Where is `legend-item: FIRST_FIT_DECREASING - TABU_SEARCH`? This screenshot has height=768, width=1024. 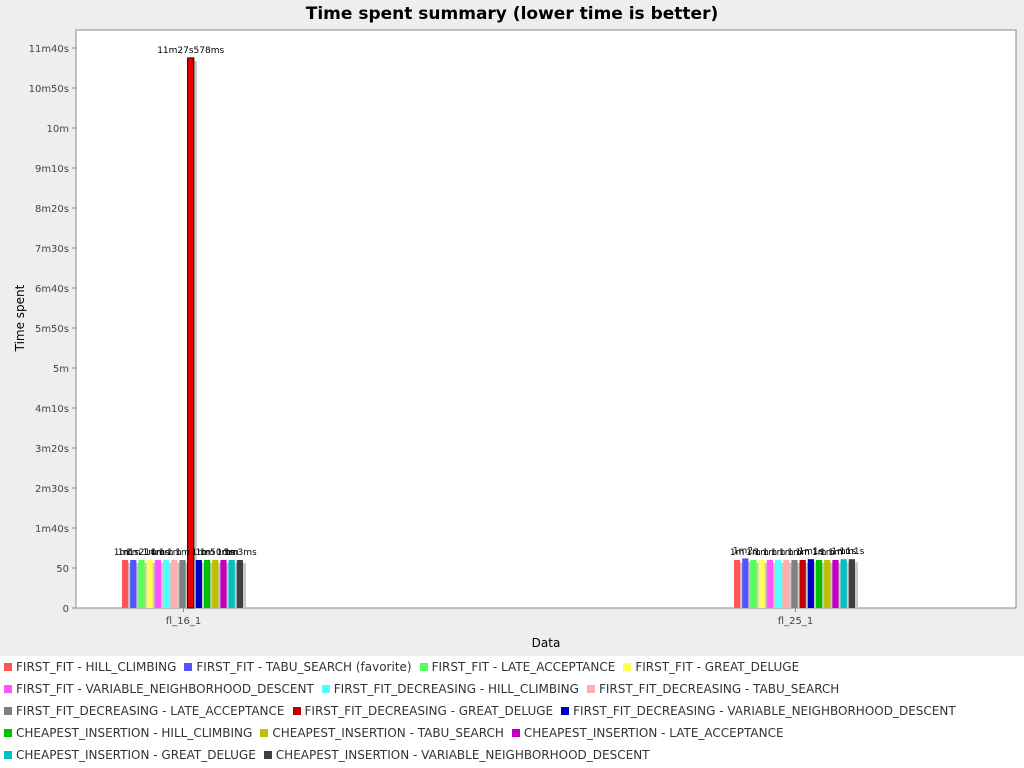
legend-item: FIRST_FIT_DECREASING - TABU_SEARCH is located at coordinates (713, 689).